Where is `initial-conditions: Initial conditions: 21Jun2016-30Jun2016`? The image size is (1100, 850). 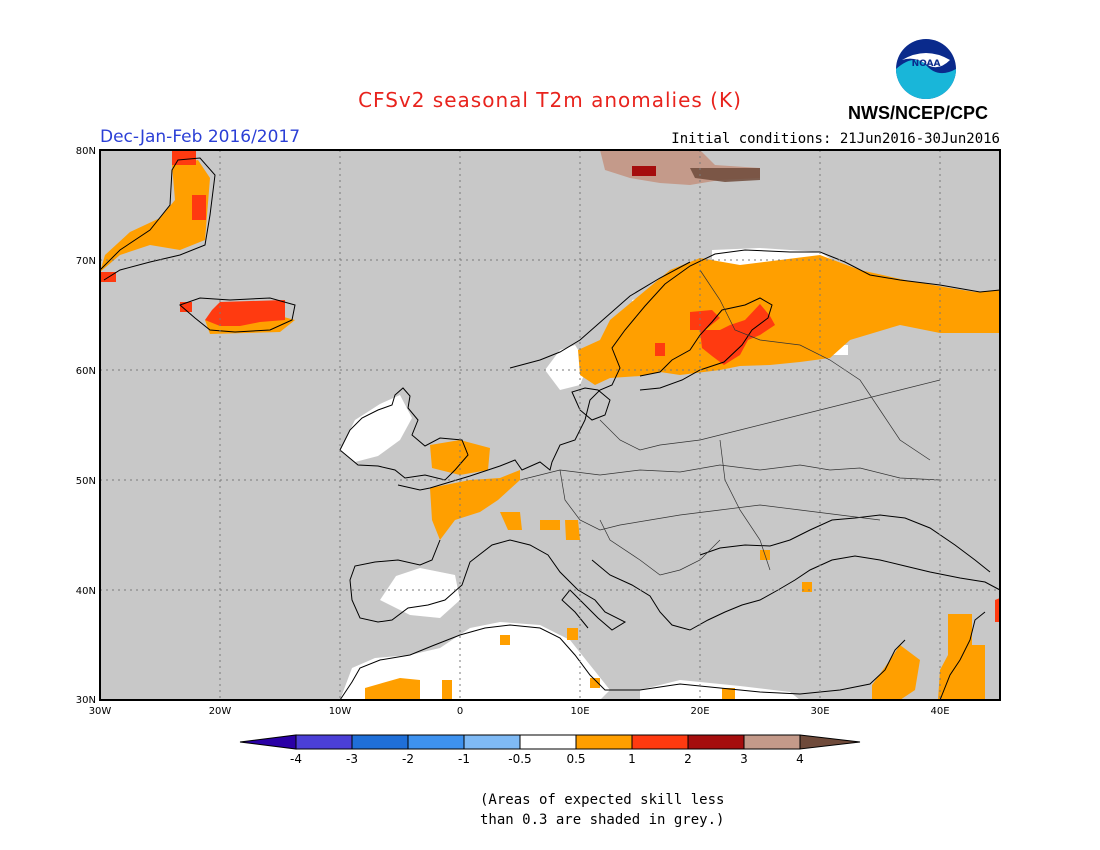
initial-conditions: Initial conditions: 21Jun2016-30Jun2016 is located at coordinates (835, 139).